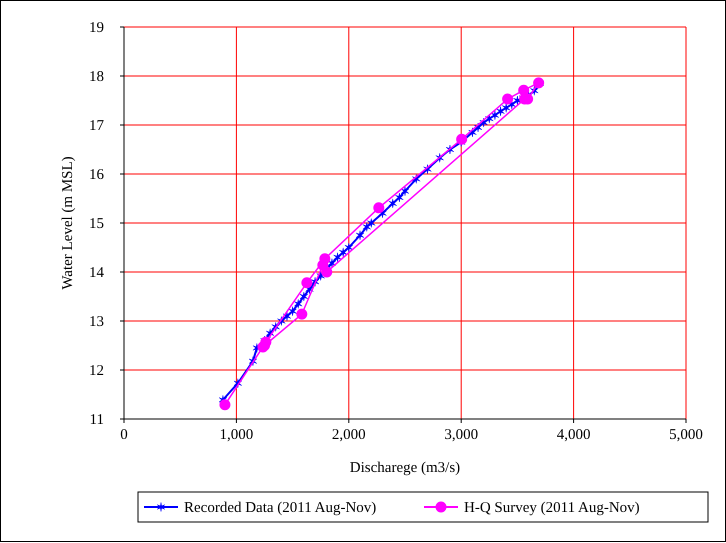 This screenshot has height=543, width=726. I want to click on y-tick-label: 13, so click(96, 322).